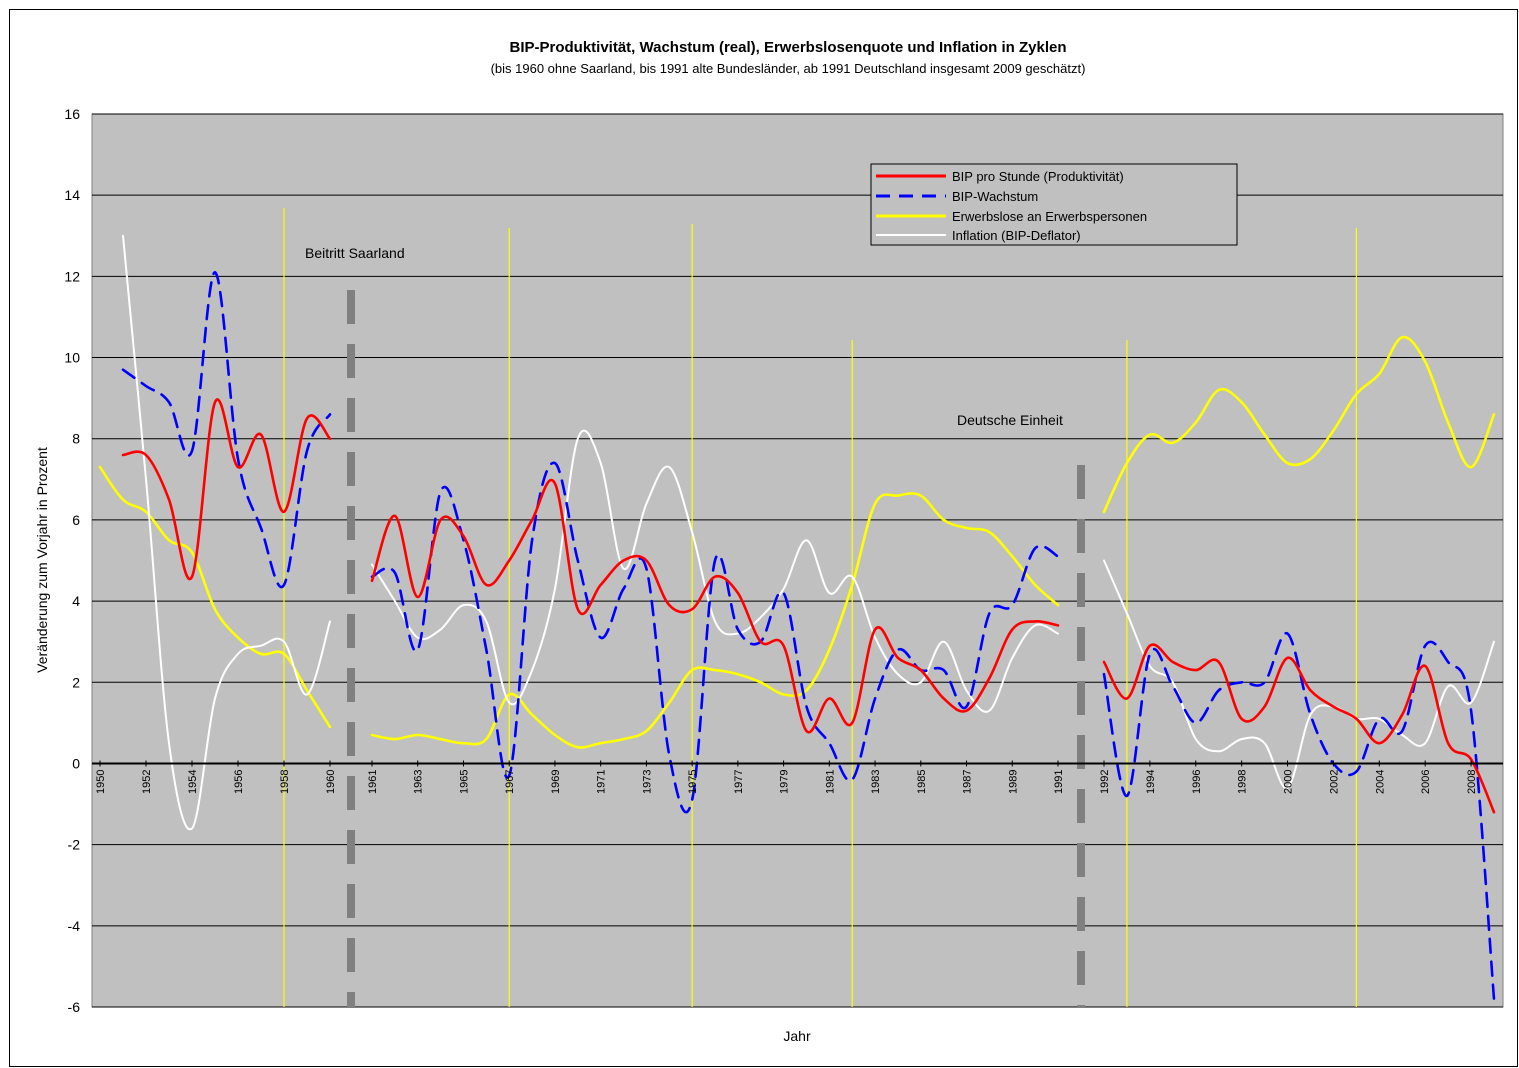 The width and height of the screenshot is (1519, 1068). Describe the element at coordinates (74, 926) in the screenshot. I see `y-tick-label: -4` at that location.